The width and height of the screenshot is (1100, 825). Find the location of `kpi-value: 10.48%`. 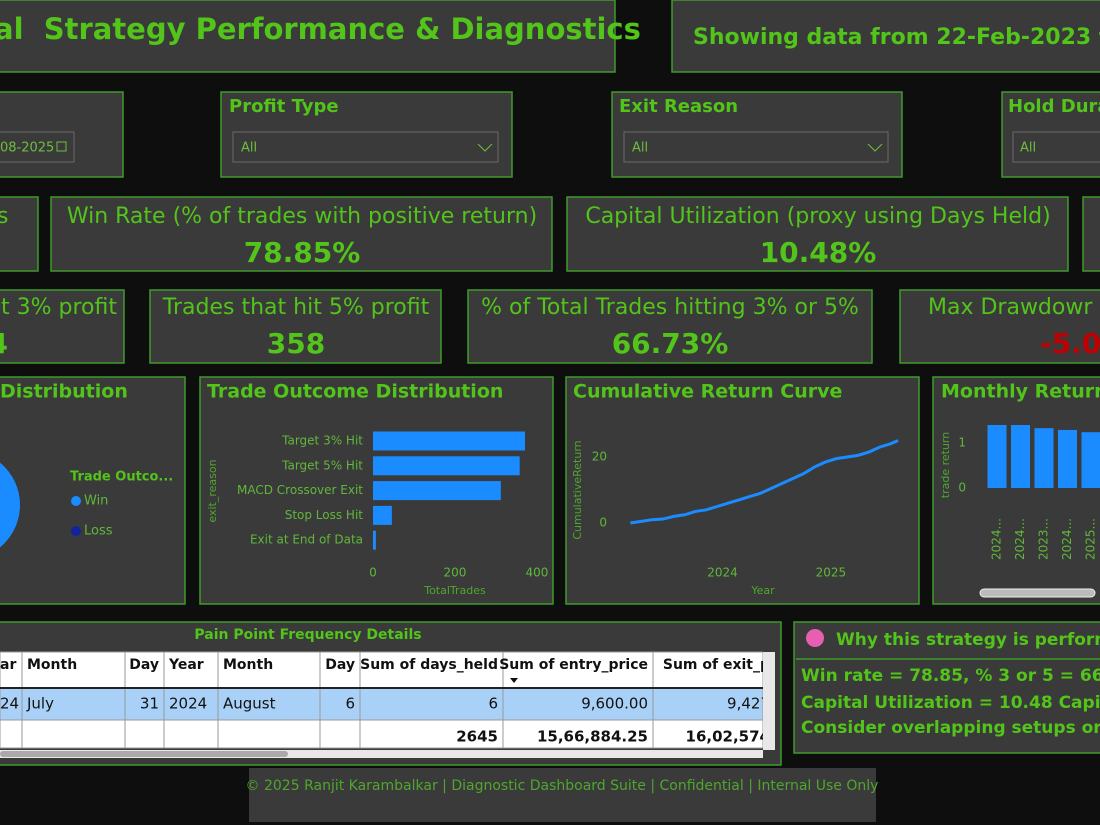

kpi-value: 10.48% is located at coordinates (818, 252).